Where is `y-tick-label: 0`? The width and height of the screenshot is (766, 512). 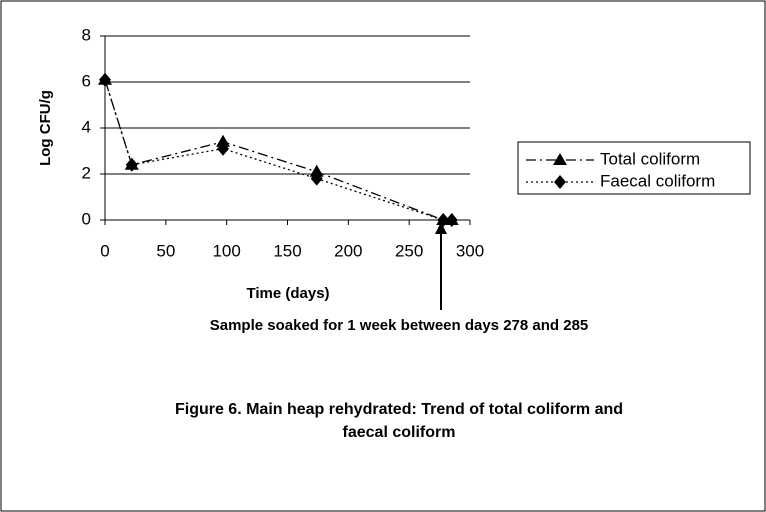 y-tick-label: 0 is located at coordinates (86, 218).